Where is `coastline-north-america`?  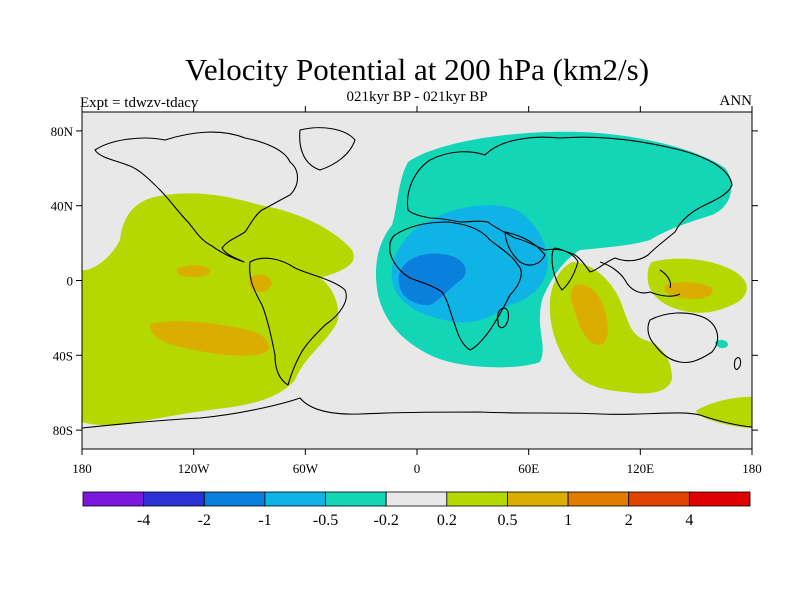 coastline-north-america is located at coordinates (196, 197).